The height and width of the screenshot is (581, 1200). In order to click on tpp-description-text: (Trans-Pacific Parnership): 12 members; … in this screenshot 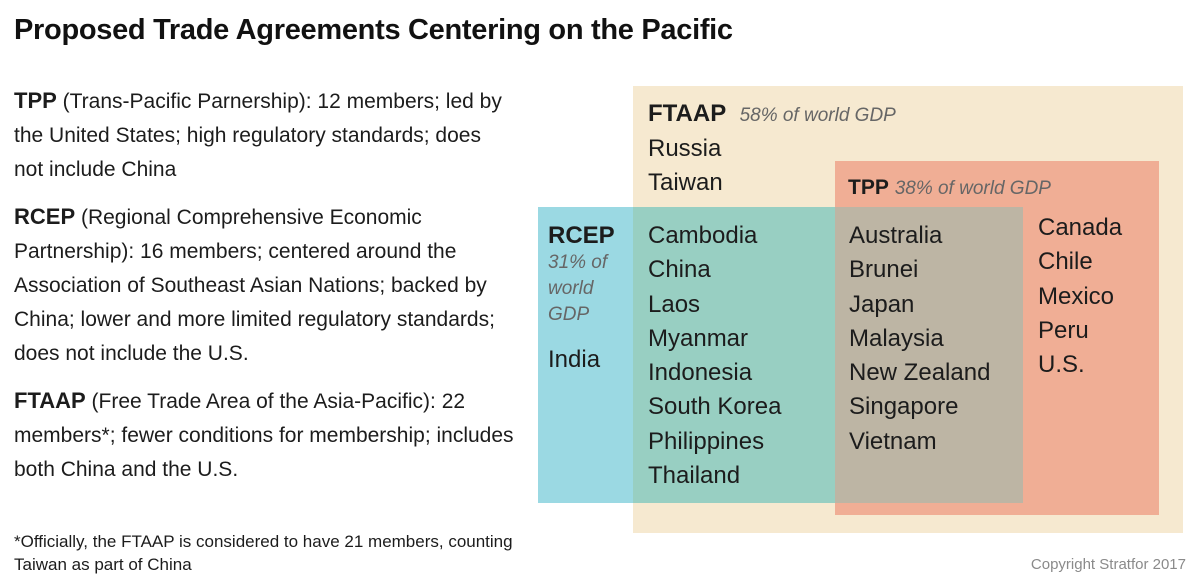, I will do `click(258, 135)`.